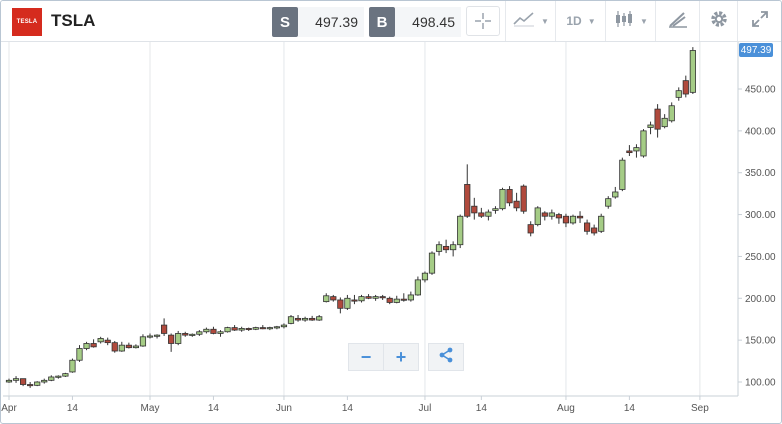  What do you see at coordinates (331, 22) in the screenshot?
I see `sell-price: 497.39` at bounding box center [331, 22].